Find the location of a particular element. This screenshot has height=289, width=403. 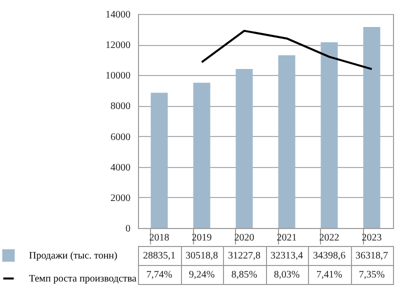

text: 7,74% is located at coordinates (159, 275).